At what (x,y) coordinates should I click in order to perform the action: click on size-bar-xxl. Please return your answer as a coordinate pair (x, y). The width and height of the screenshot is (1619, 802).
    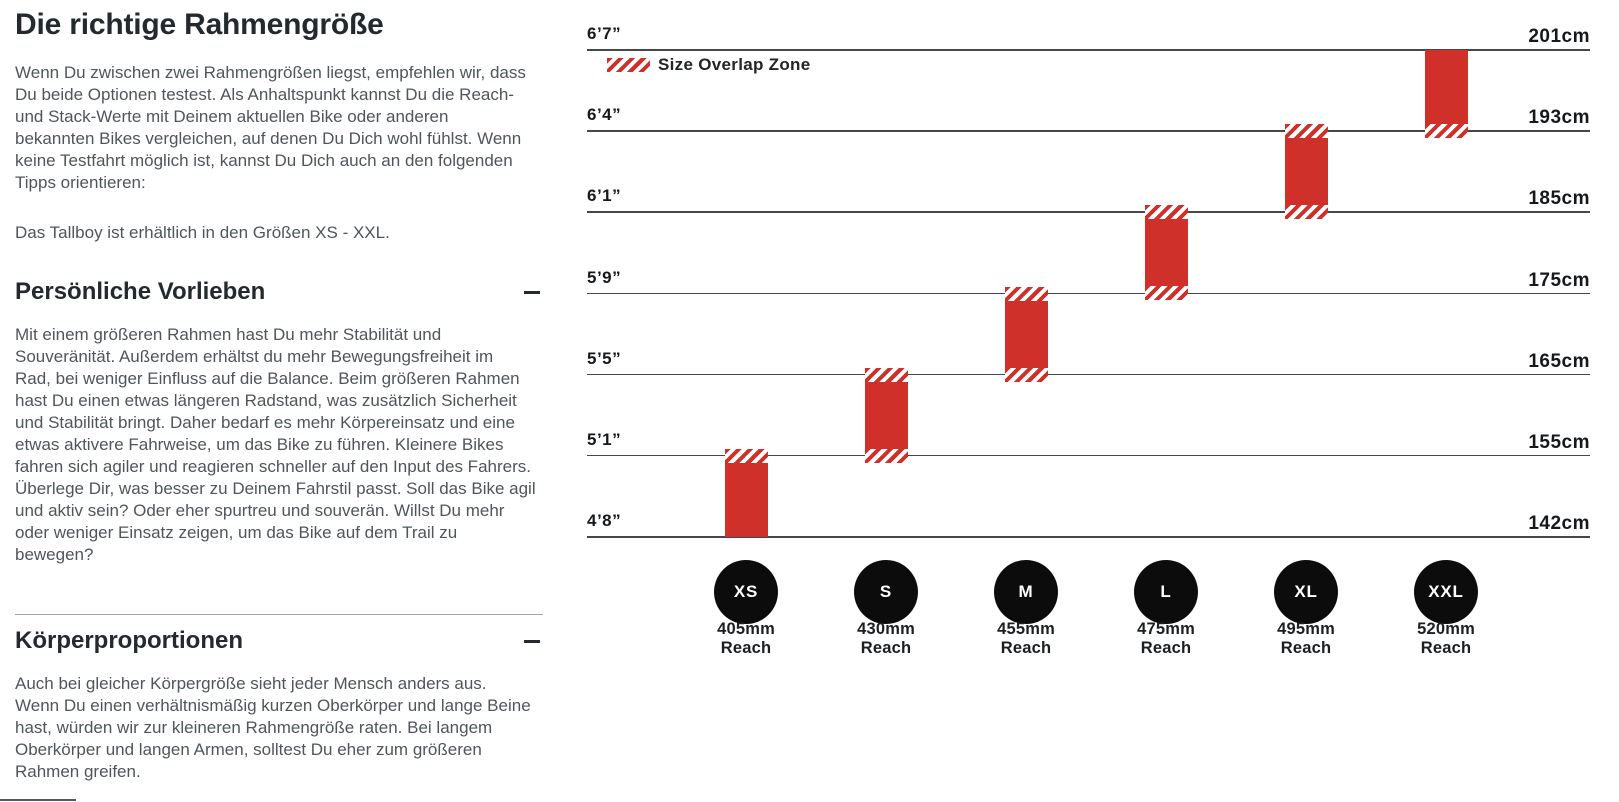
    Looking at the image, I should click on (1446, 94).